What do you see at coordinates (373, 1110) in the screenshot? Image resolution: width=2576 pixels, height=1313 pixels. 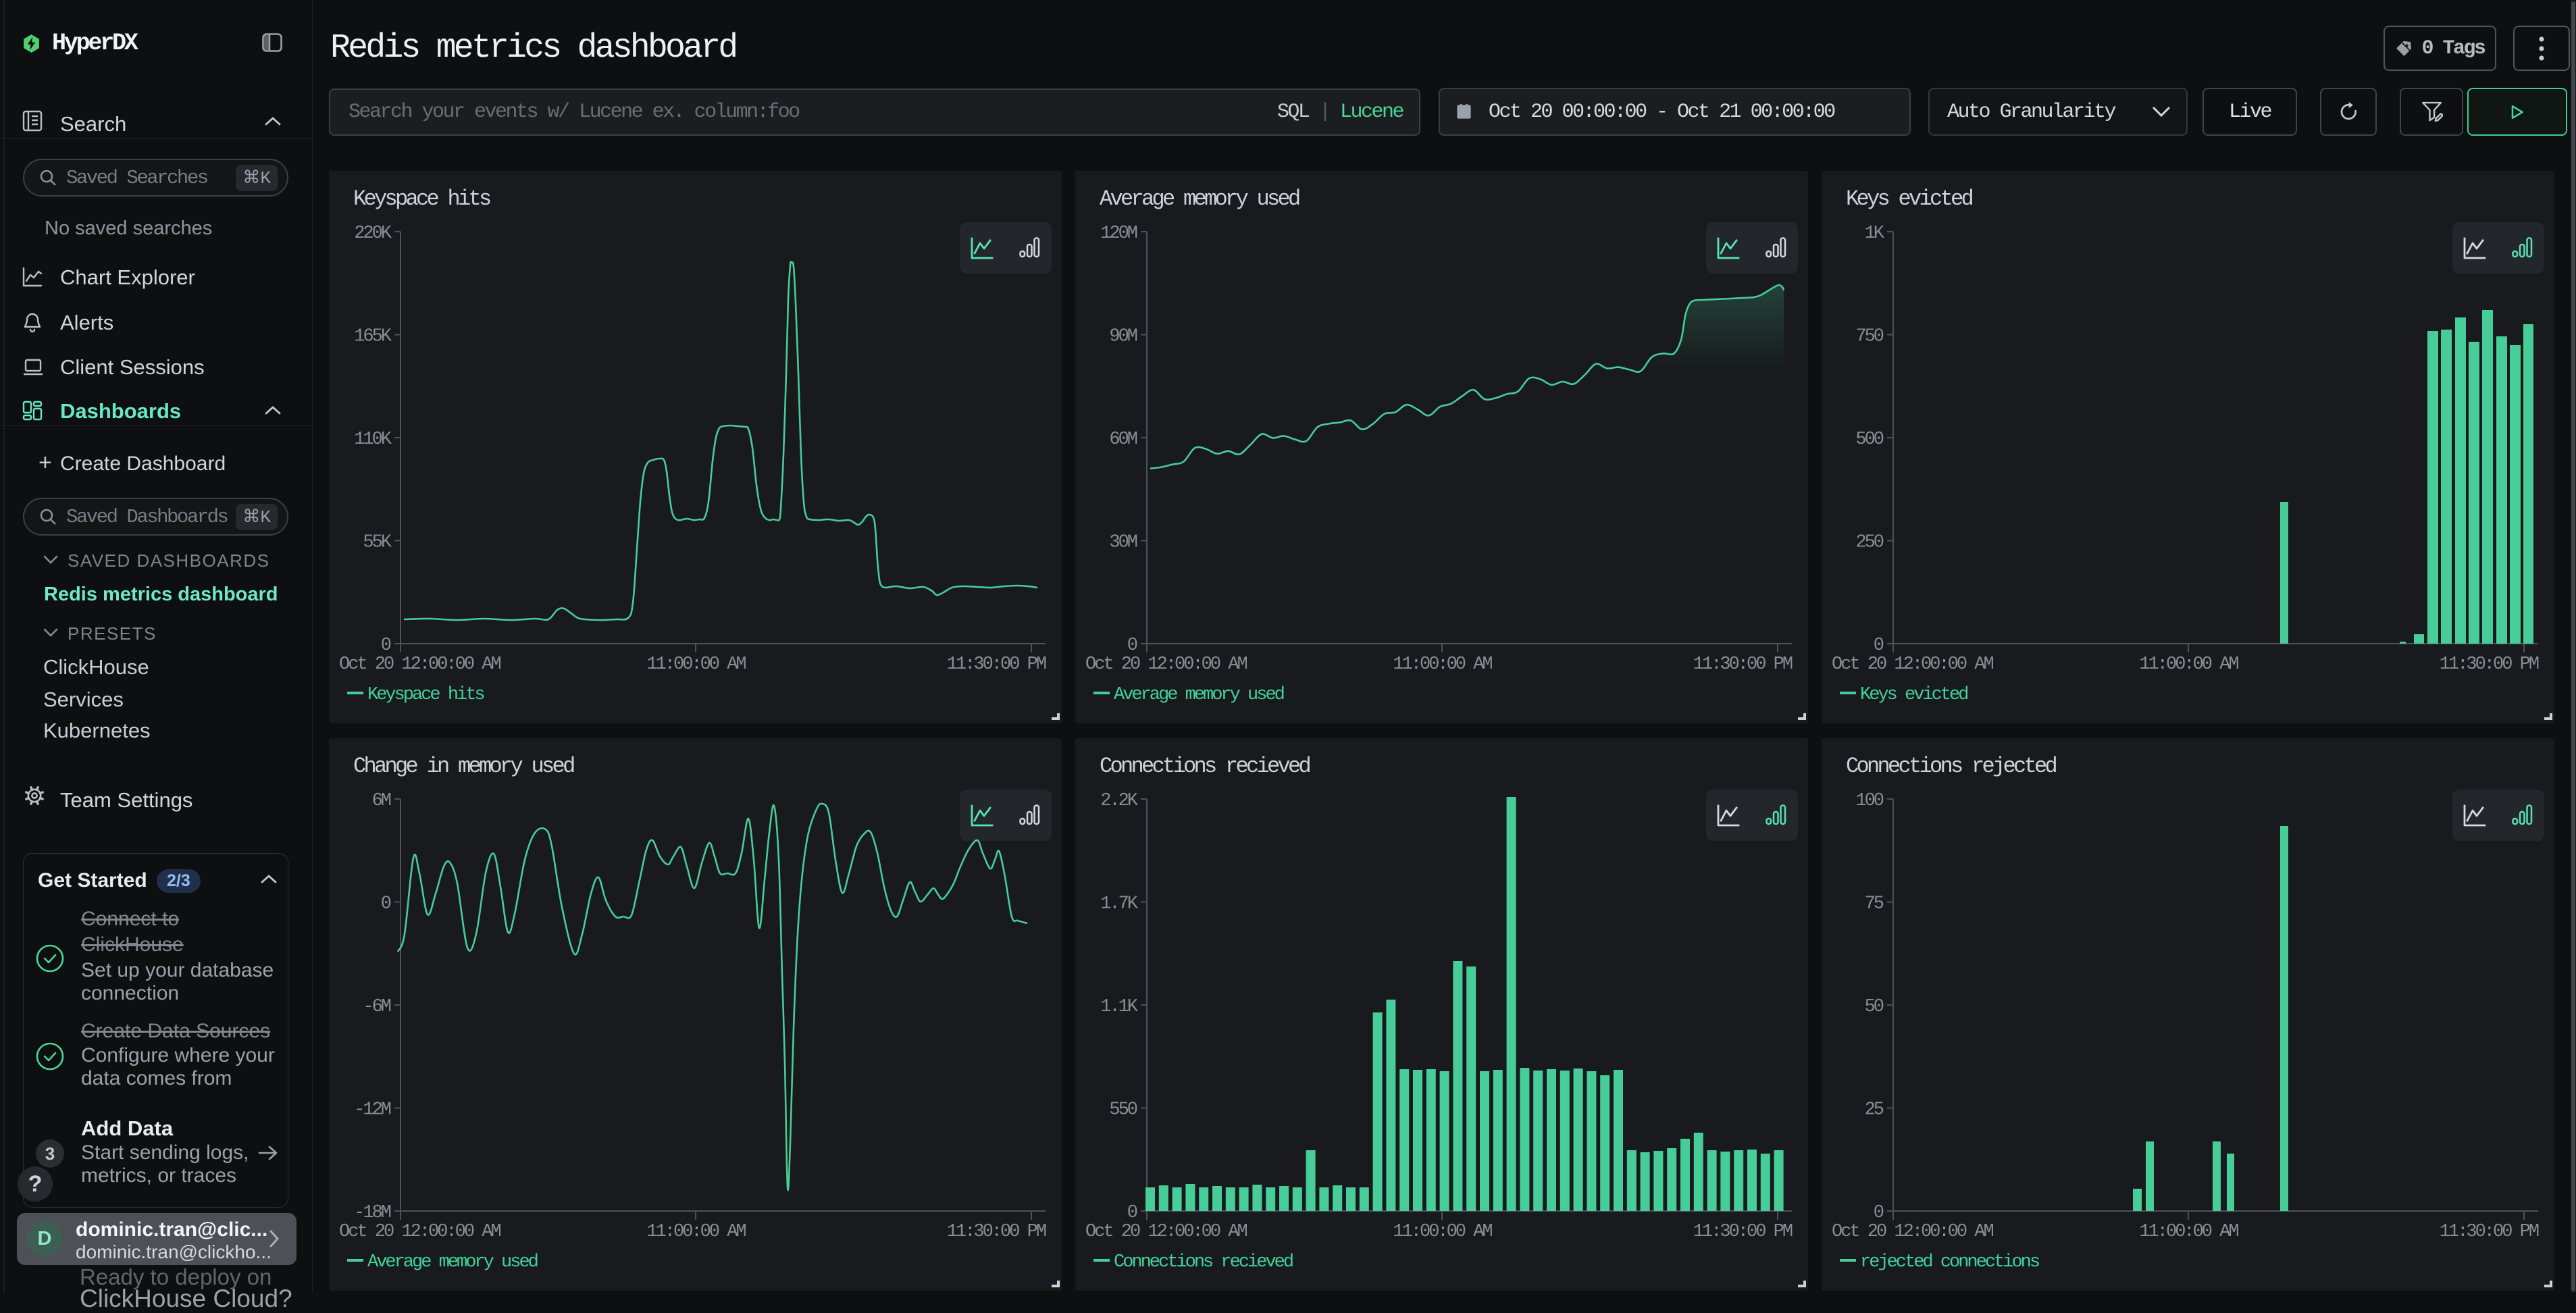 I see `svg-text: -12M` at bounding box center [373, 1110].